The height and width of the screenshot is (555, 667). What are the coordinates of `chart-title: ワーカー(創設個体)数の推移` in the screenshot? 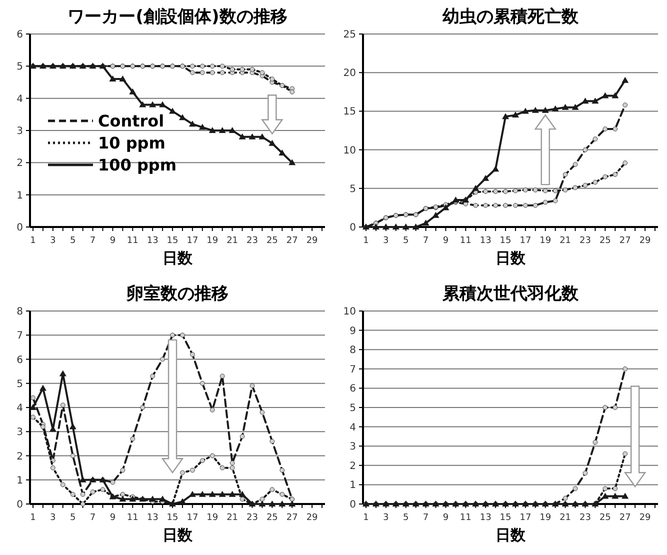 It's located at (178, 17).